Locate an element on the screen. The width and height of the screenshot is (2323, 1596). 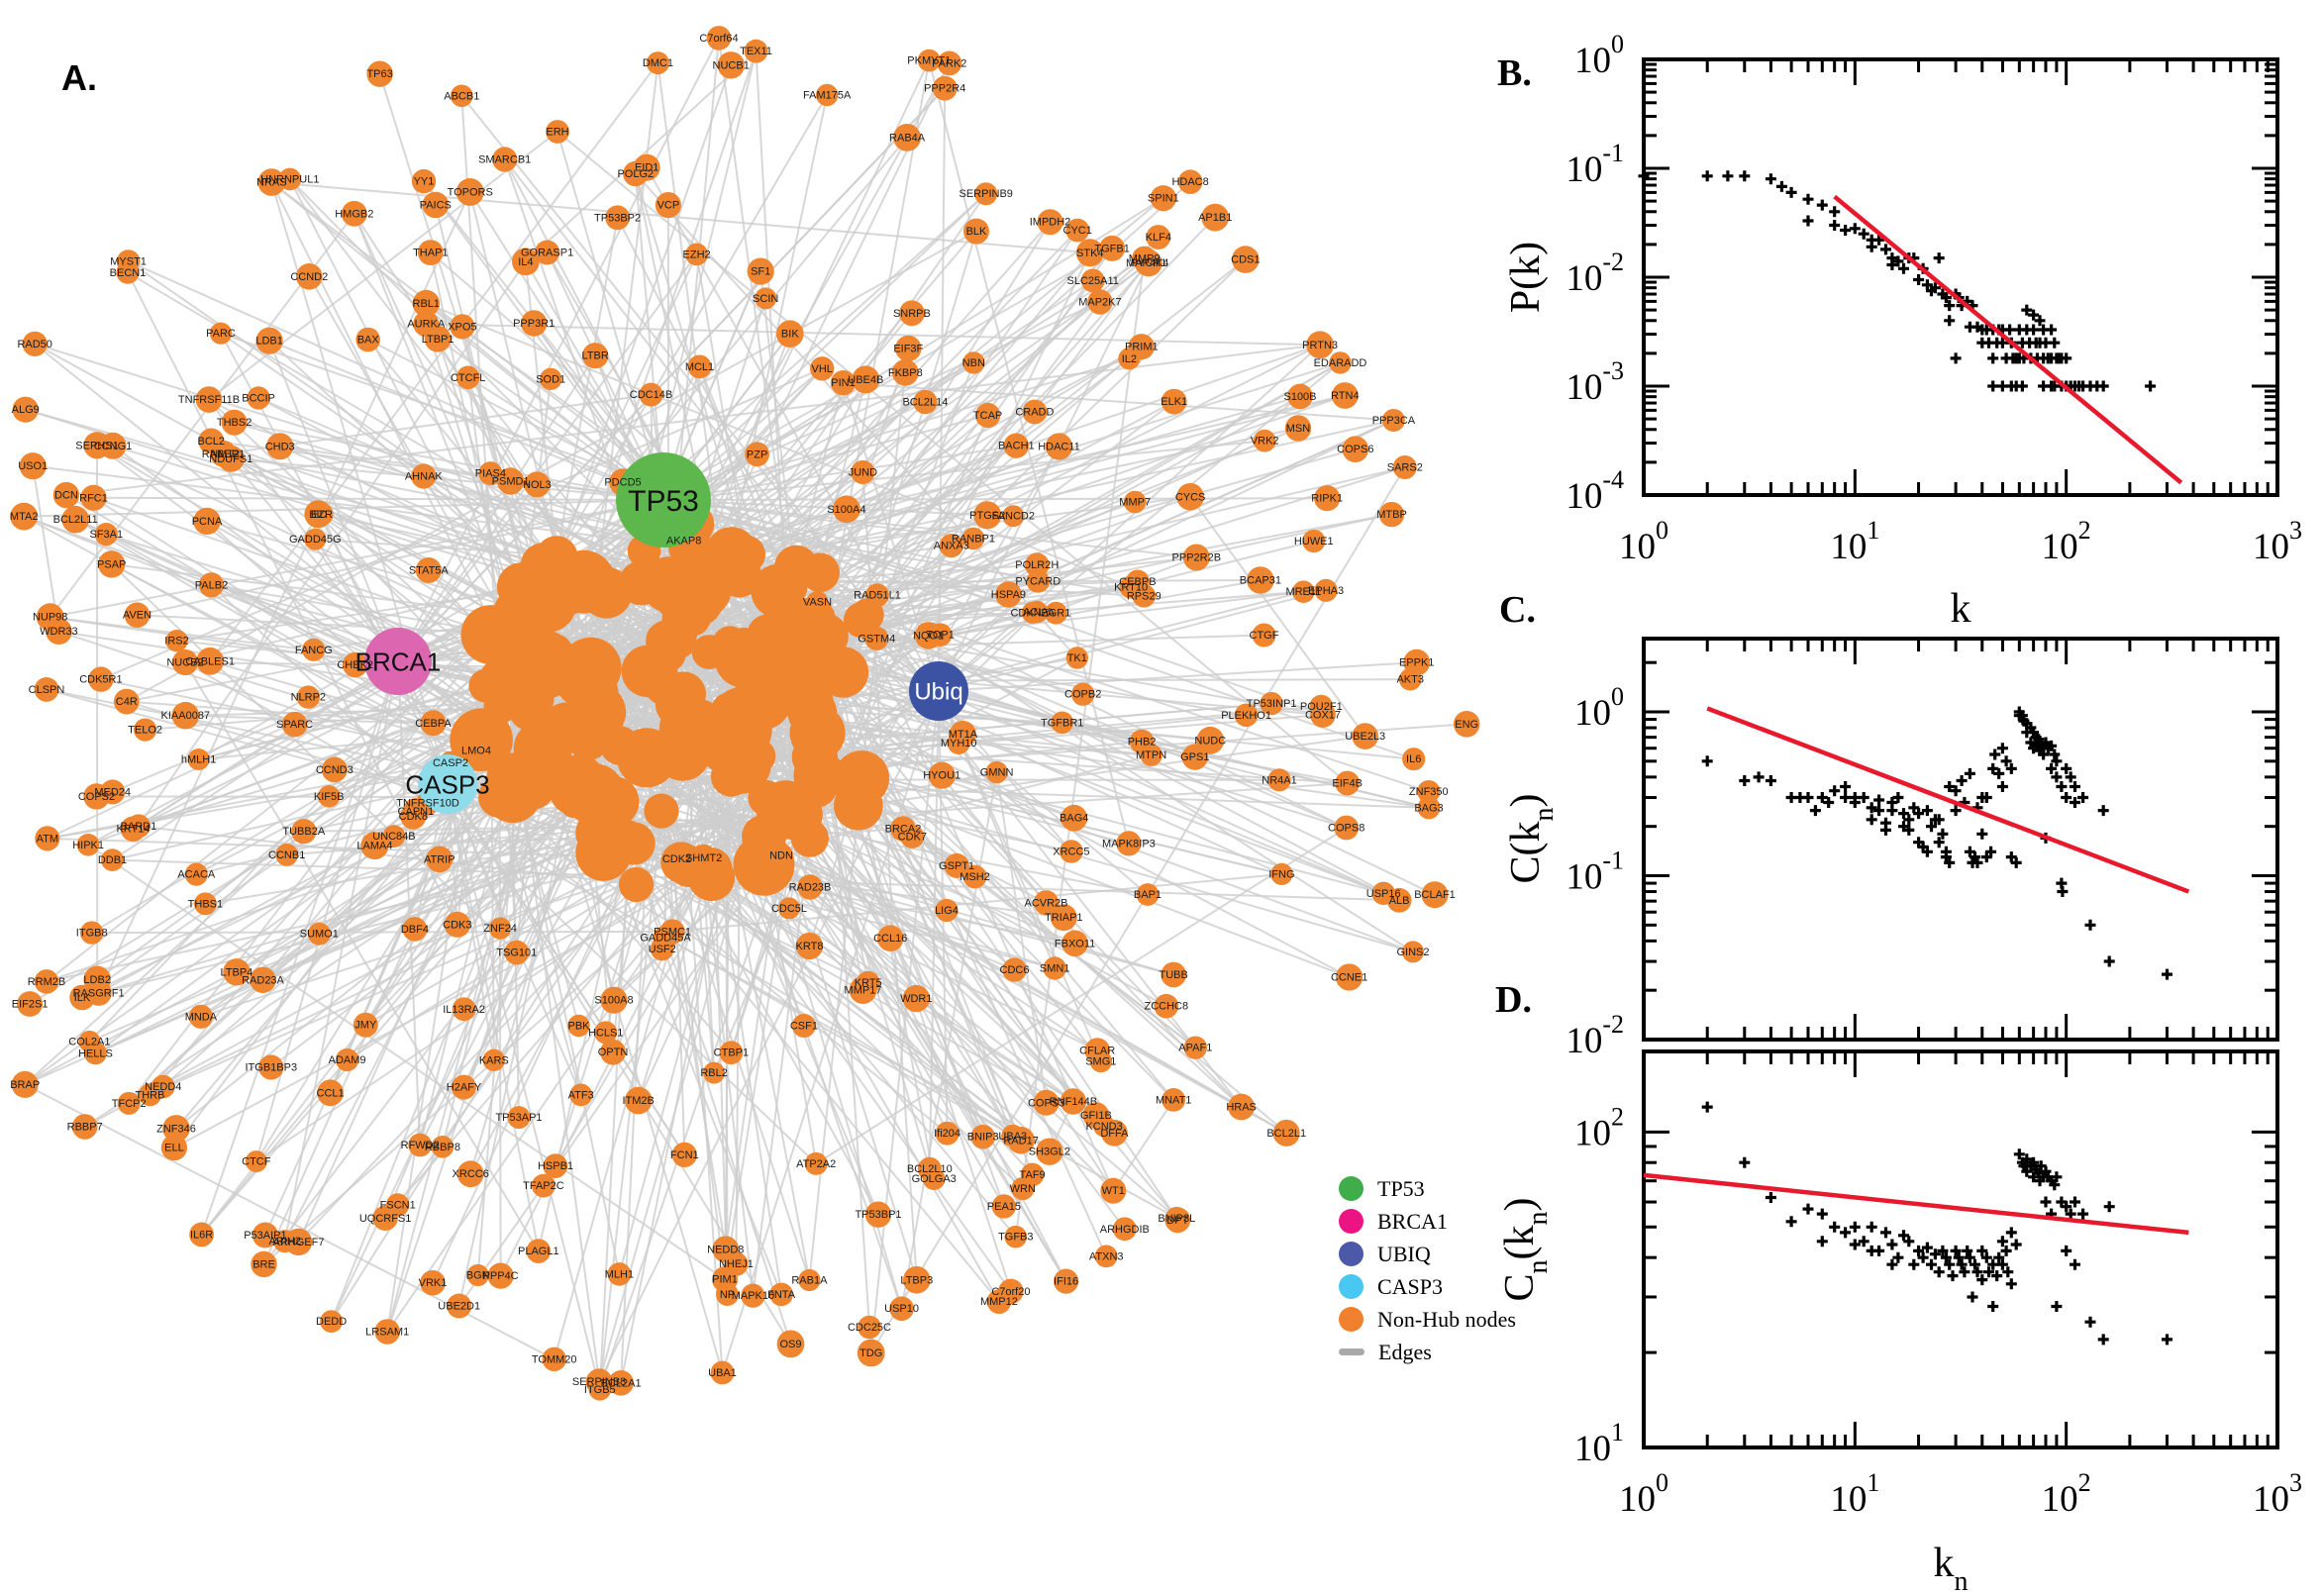
node-label: MRE11 is located at coordinates (1303, 592).